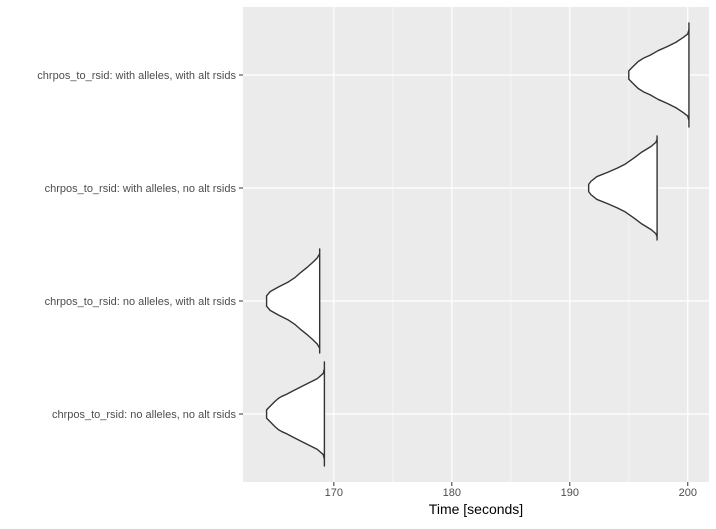 Image resolution: width=716 pixels, height=529 pixels. What do you see at coordinates (688, 493) in the screenshot?
I see `x-tick-label: 200` at bounding box center [688, 493].